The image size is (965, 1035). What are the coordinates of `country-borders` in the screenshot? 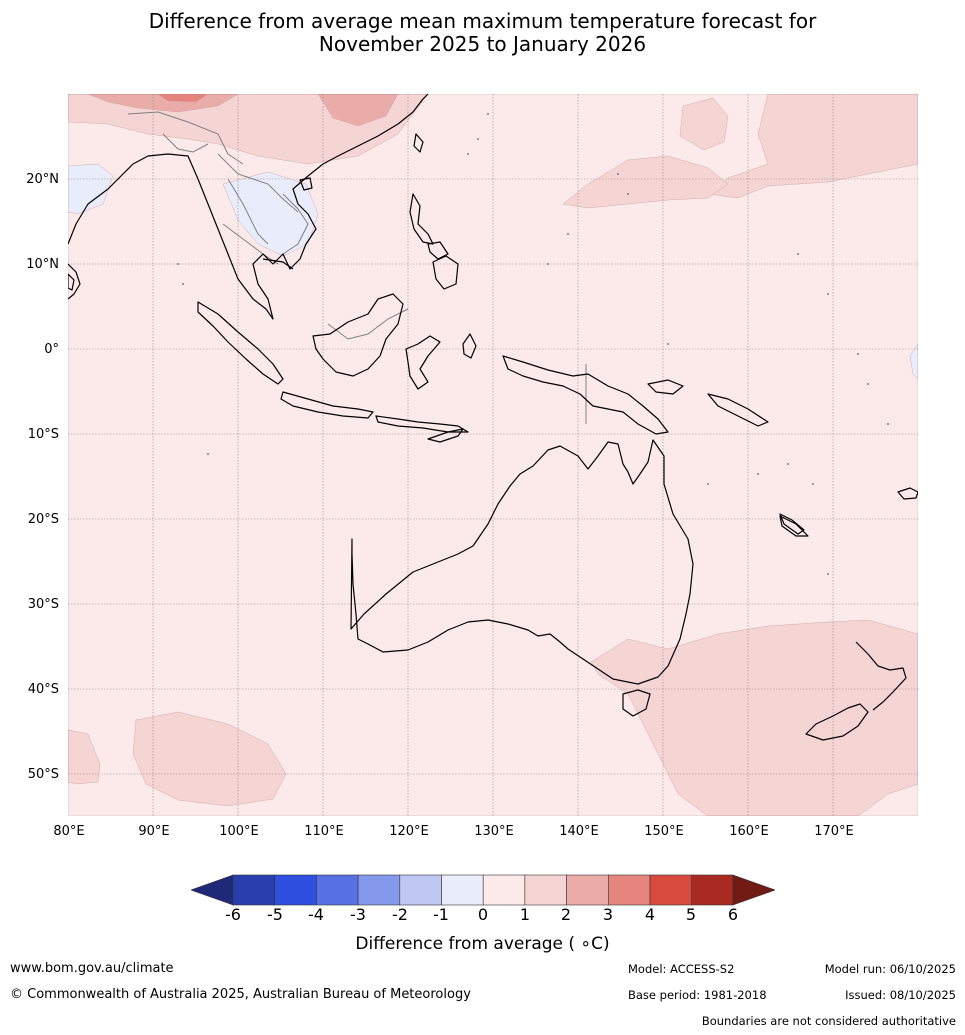 It's located at (357, 267).